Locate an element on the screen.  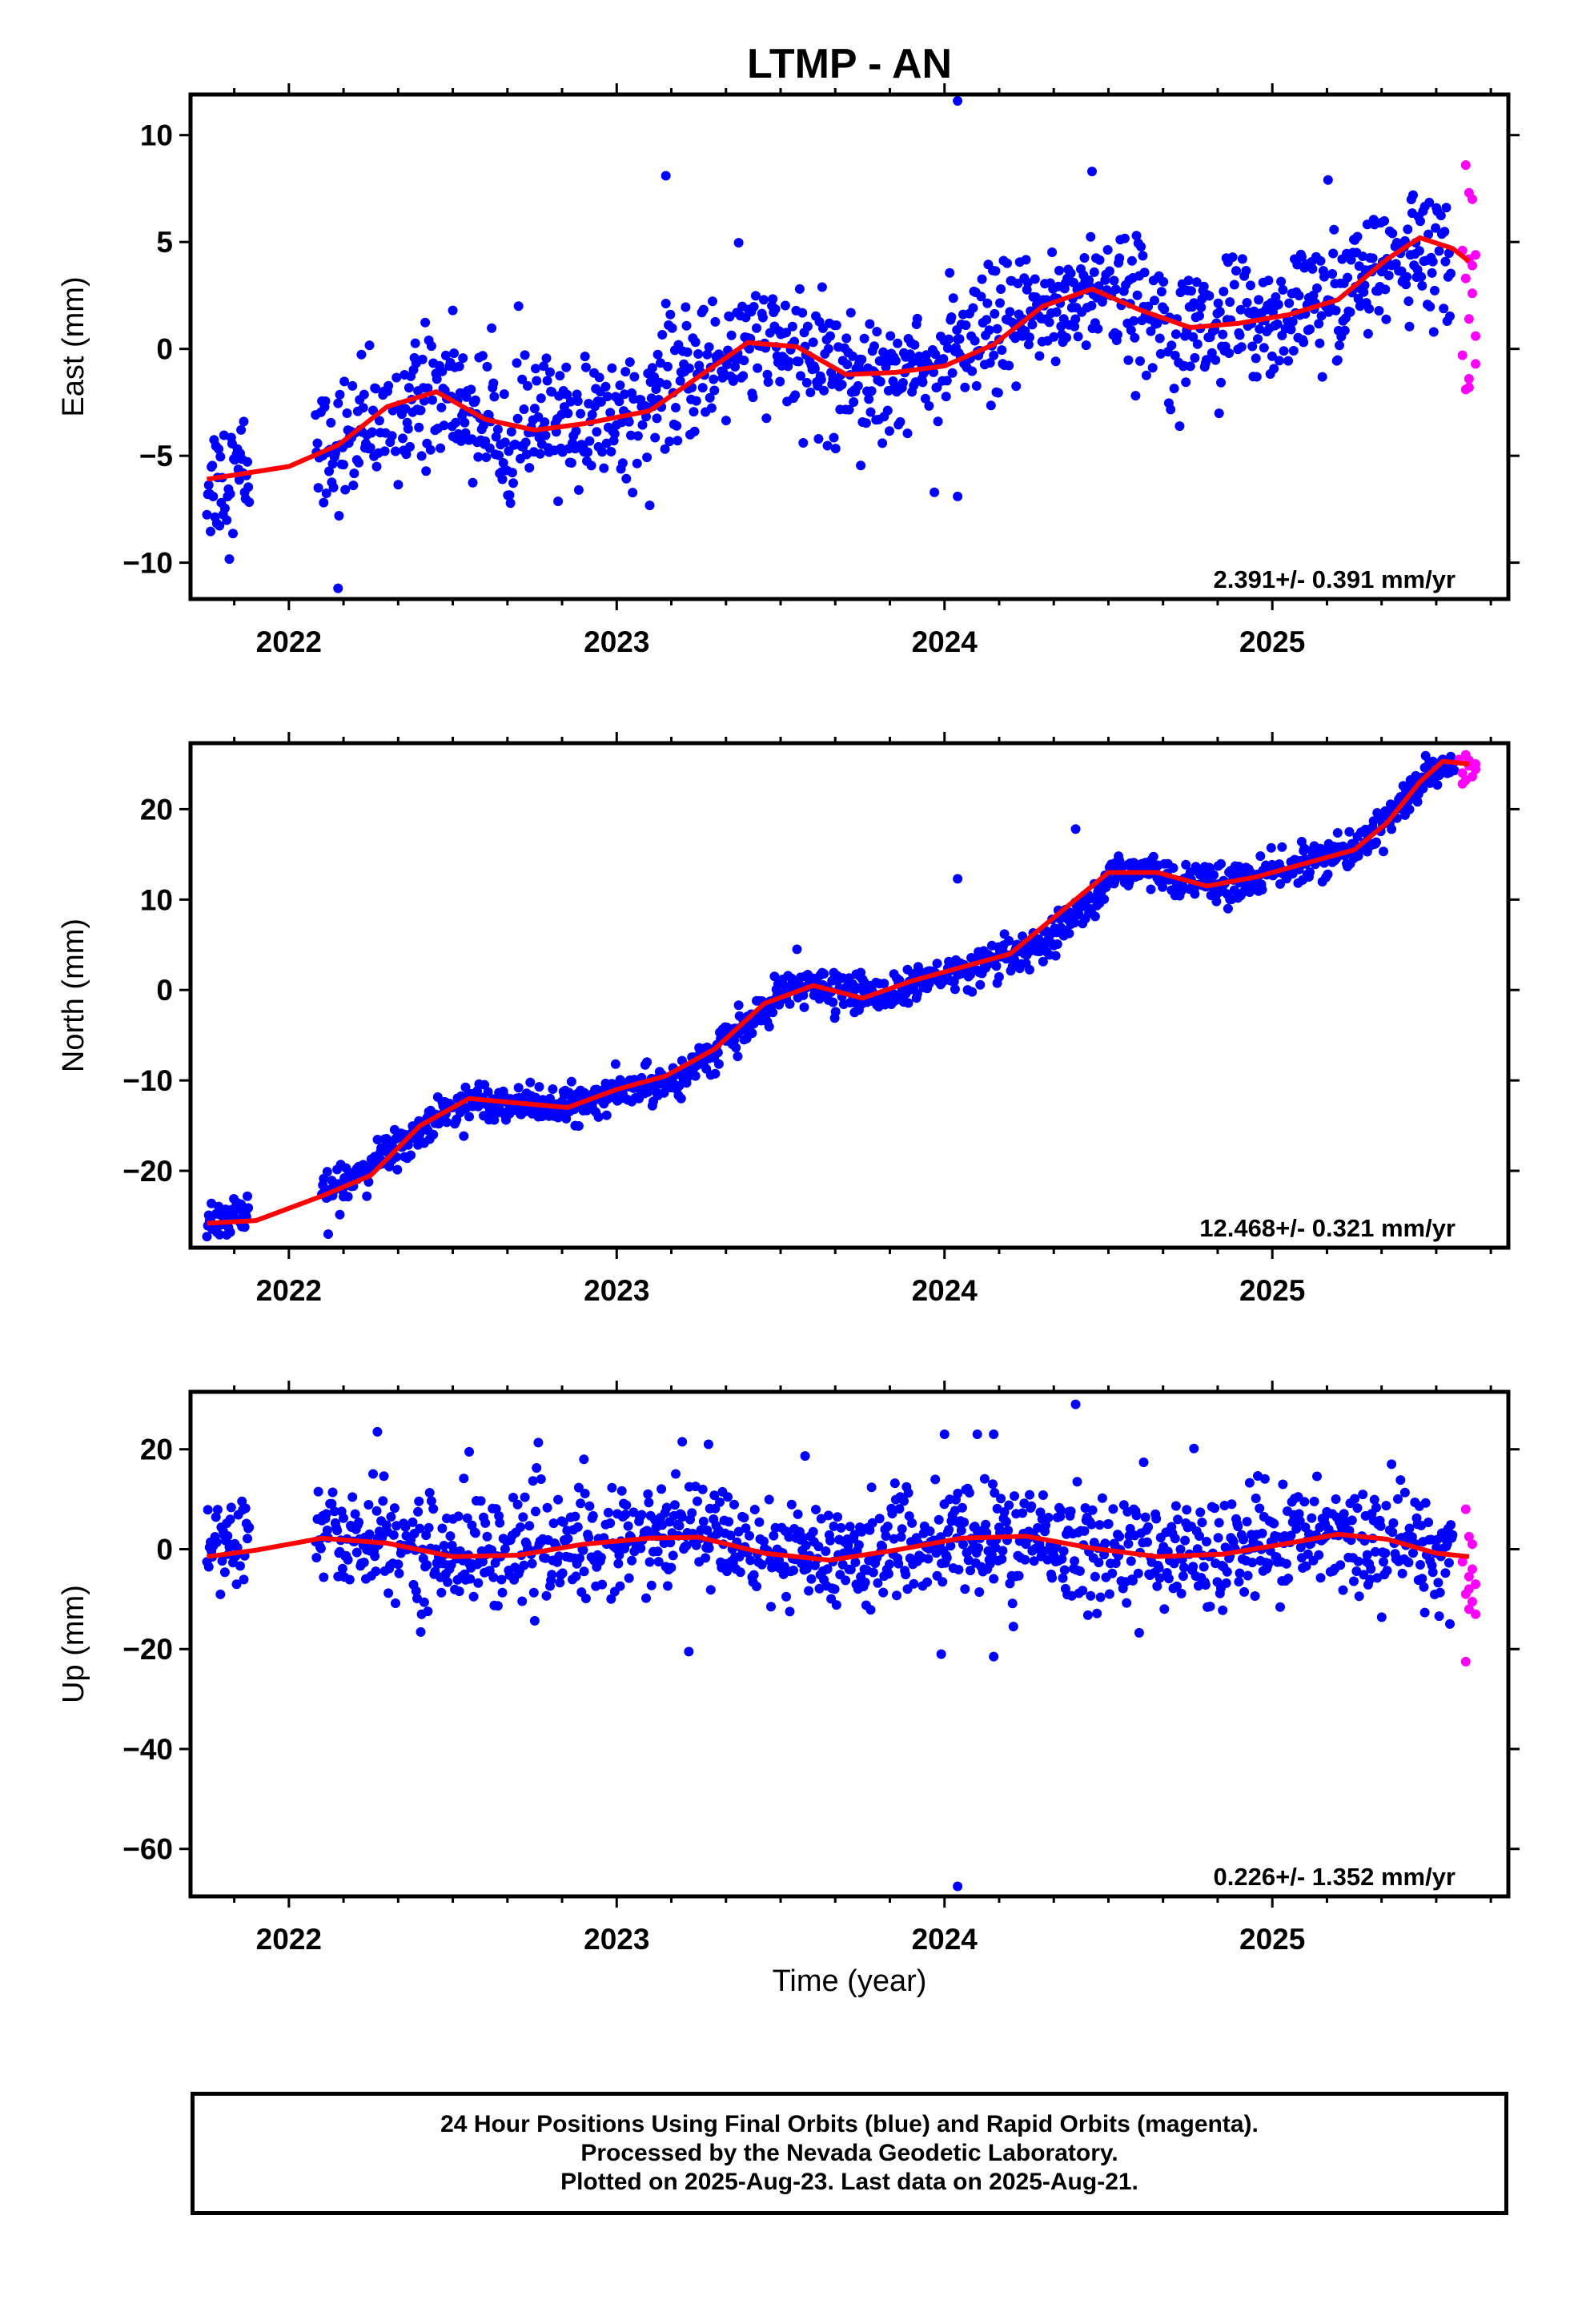
y-axis-label: North (mm) is located at coordinates (74, 995).